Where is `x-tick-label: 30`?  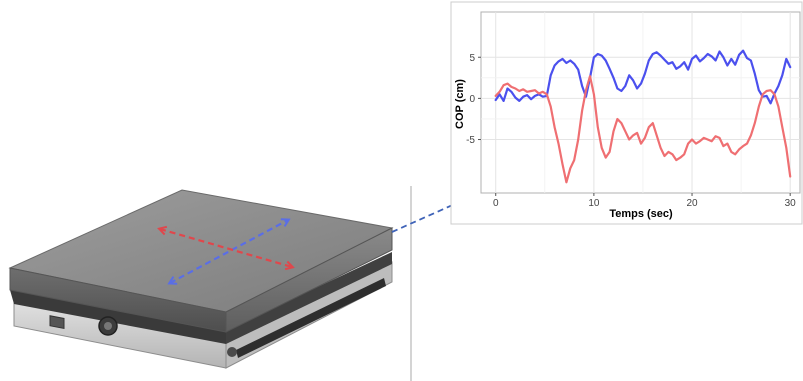 x-tick-label: 30 is located at coordinates (791, 203).